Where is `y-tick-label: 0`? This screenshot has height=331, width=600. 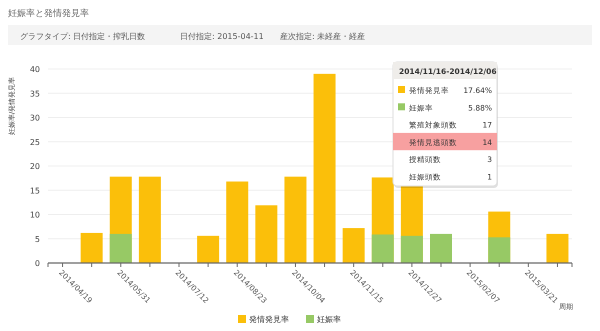 y-tick-label: 0 is located at coordinates (37, 263).